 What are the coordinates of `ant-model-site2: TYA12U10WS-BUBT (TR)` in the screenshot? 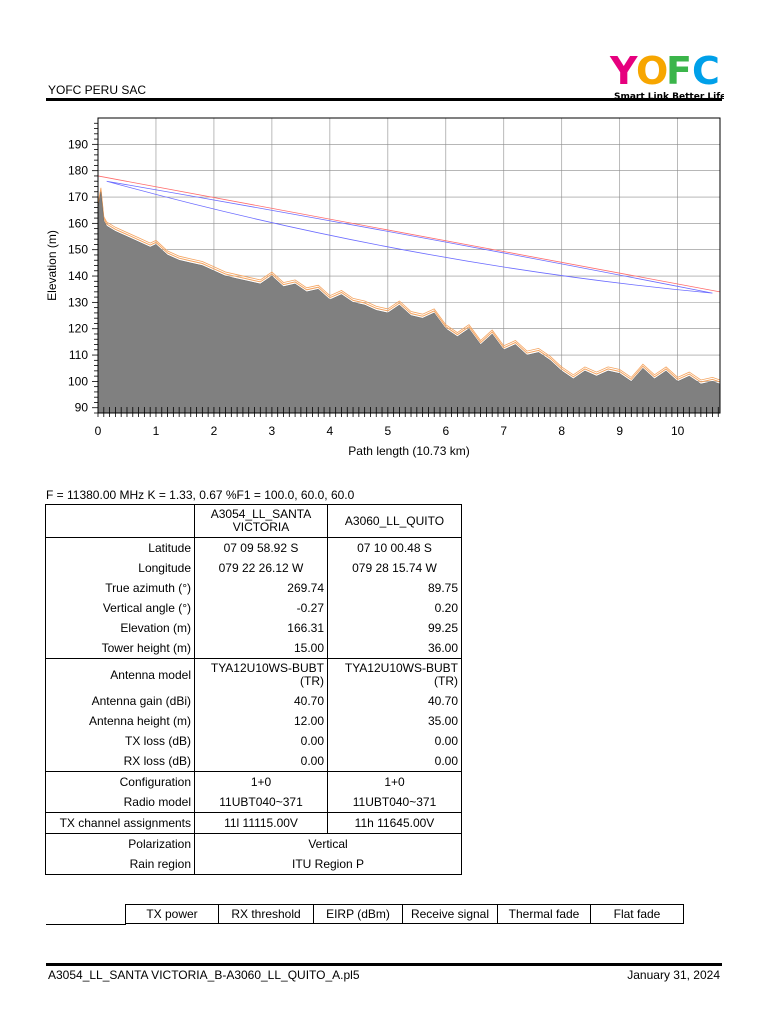 It's located at (394, 674).